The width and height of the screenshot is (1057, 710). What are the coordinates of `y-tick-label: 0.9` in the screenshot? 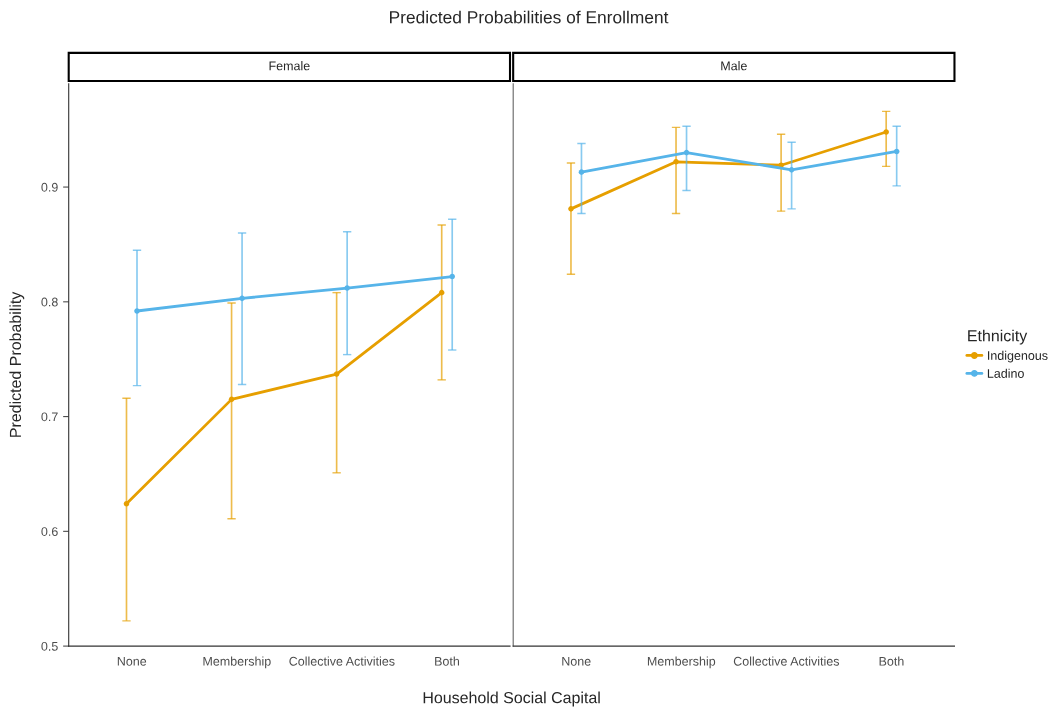 It's located at (49, 187).